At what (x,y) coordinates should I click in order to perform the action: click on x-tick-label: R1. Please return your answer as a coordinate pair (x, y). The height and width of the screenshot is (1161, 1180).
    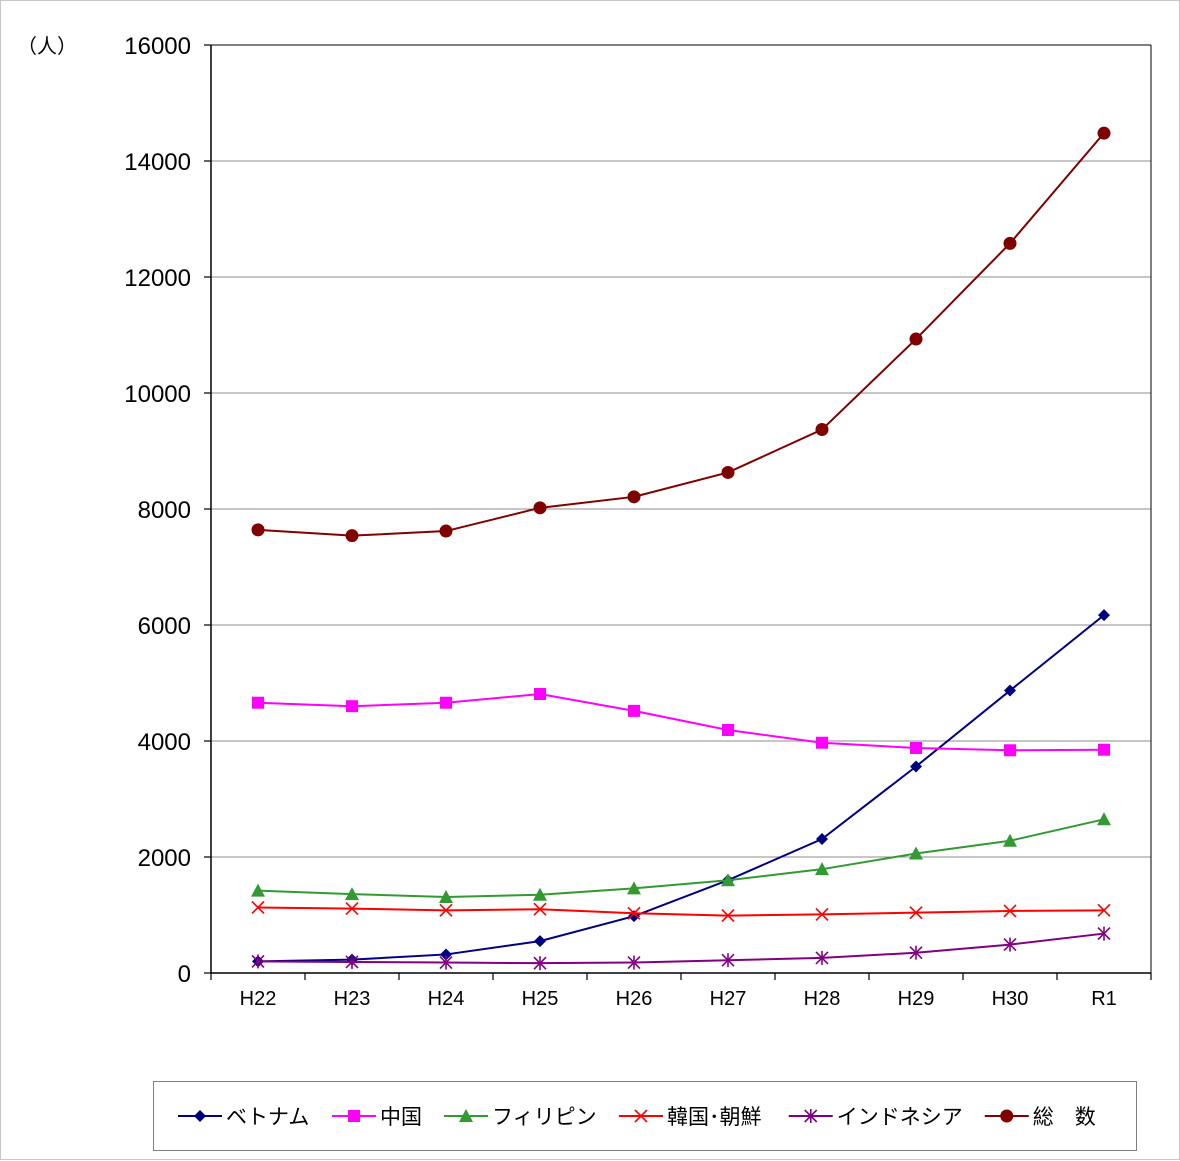
    Looking at the image, I should click on (1104, 999).